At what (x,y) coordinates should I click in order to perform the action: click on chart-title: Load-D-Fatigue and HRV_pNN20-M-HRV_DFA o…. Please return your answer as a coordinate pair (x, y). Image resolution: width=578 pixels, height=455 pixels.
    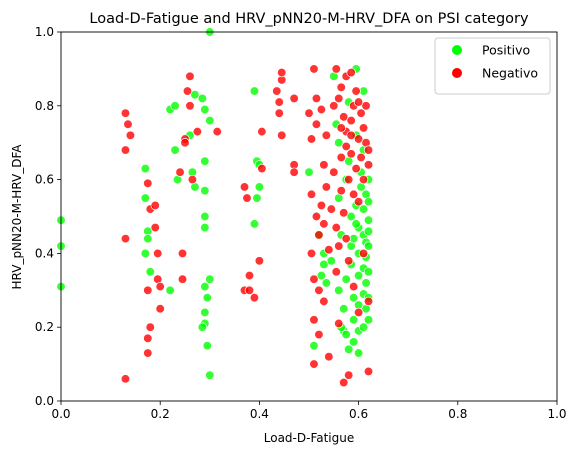
    Looking at the image, I should click on (309, 19).